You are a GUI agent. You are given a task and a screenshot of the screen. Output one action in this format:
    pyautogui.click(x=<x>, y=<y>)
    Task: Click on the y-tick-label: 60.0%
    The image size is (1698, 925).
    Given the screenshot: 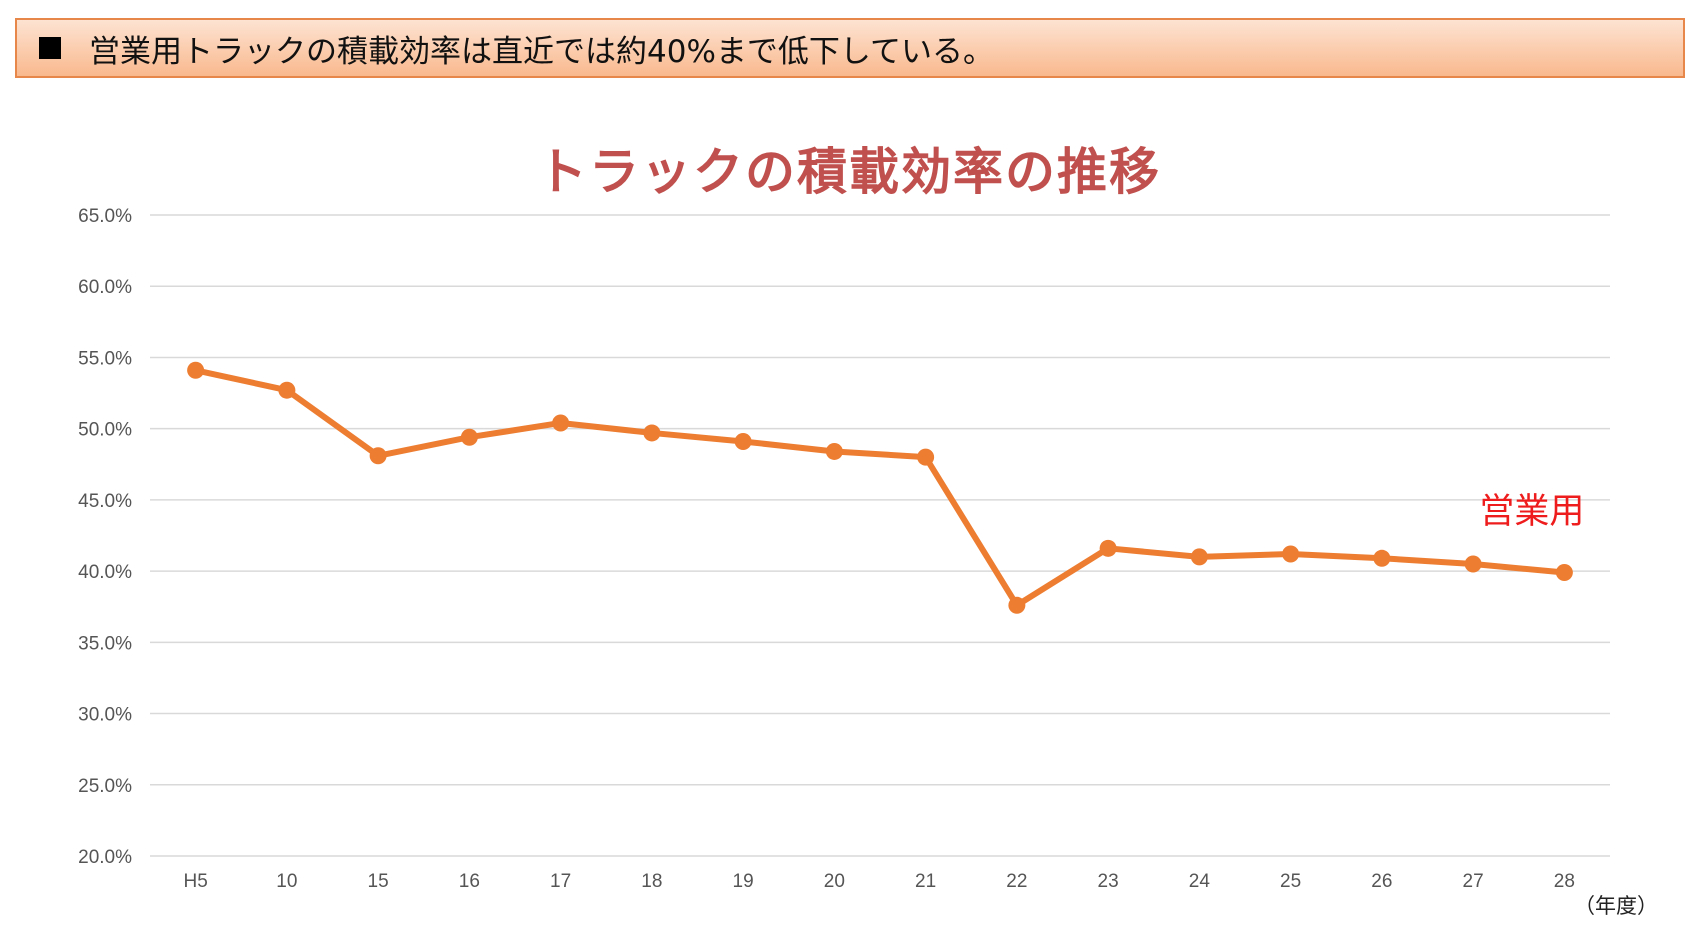 What is the action you would take?
    pyautogui.click(x=105, y=287)
    